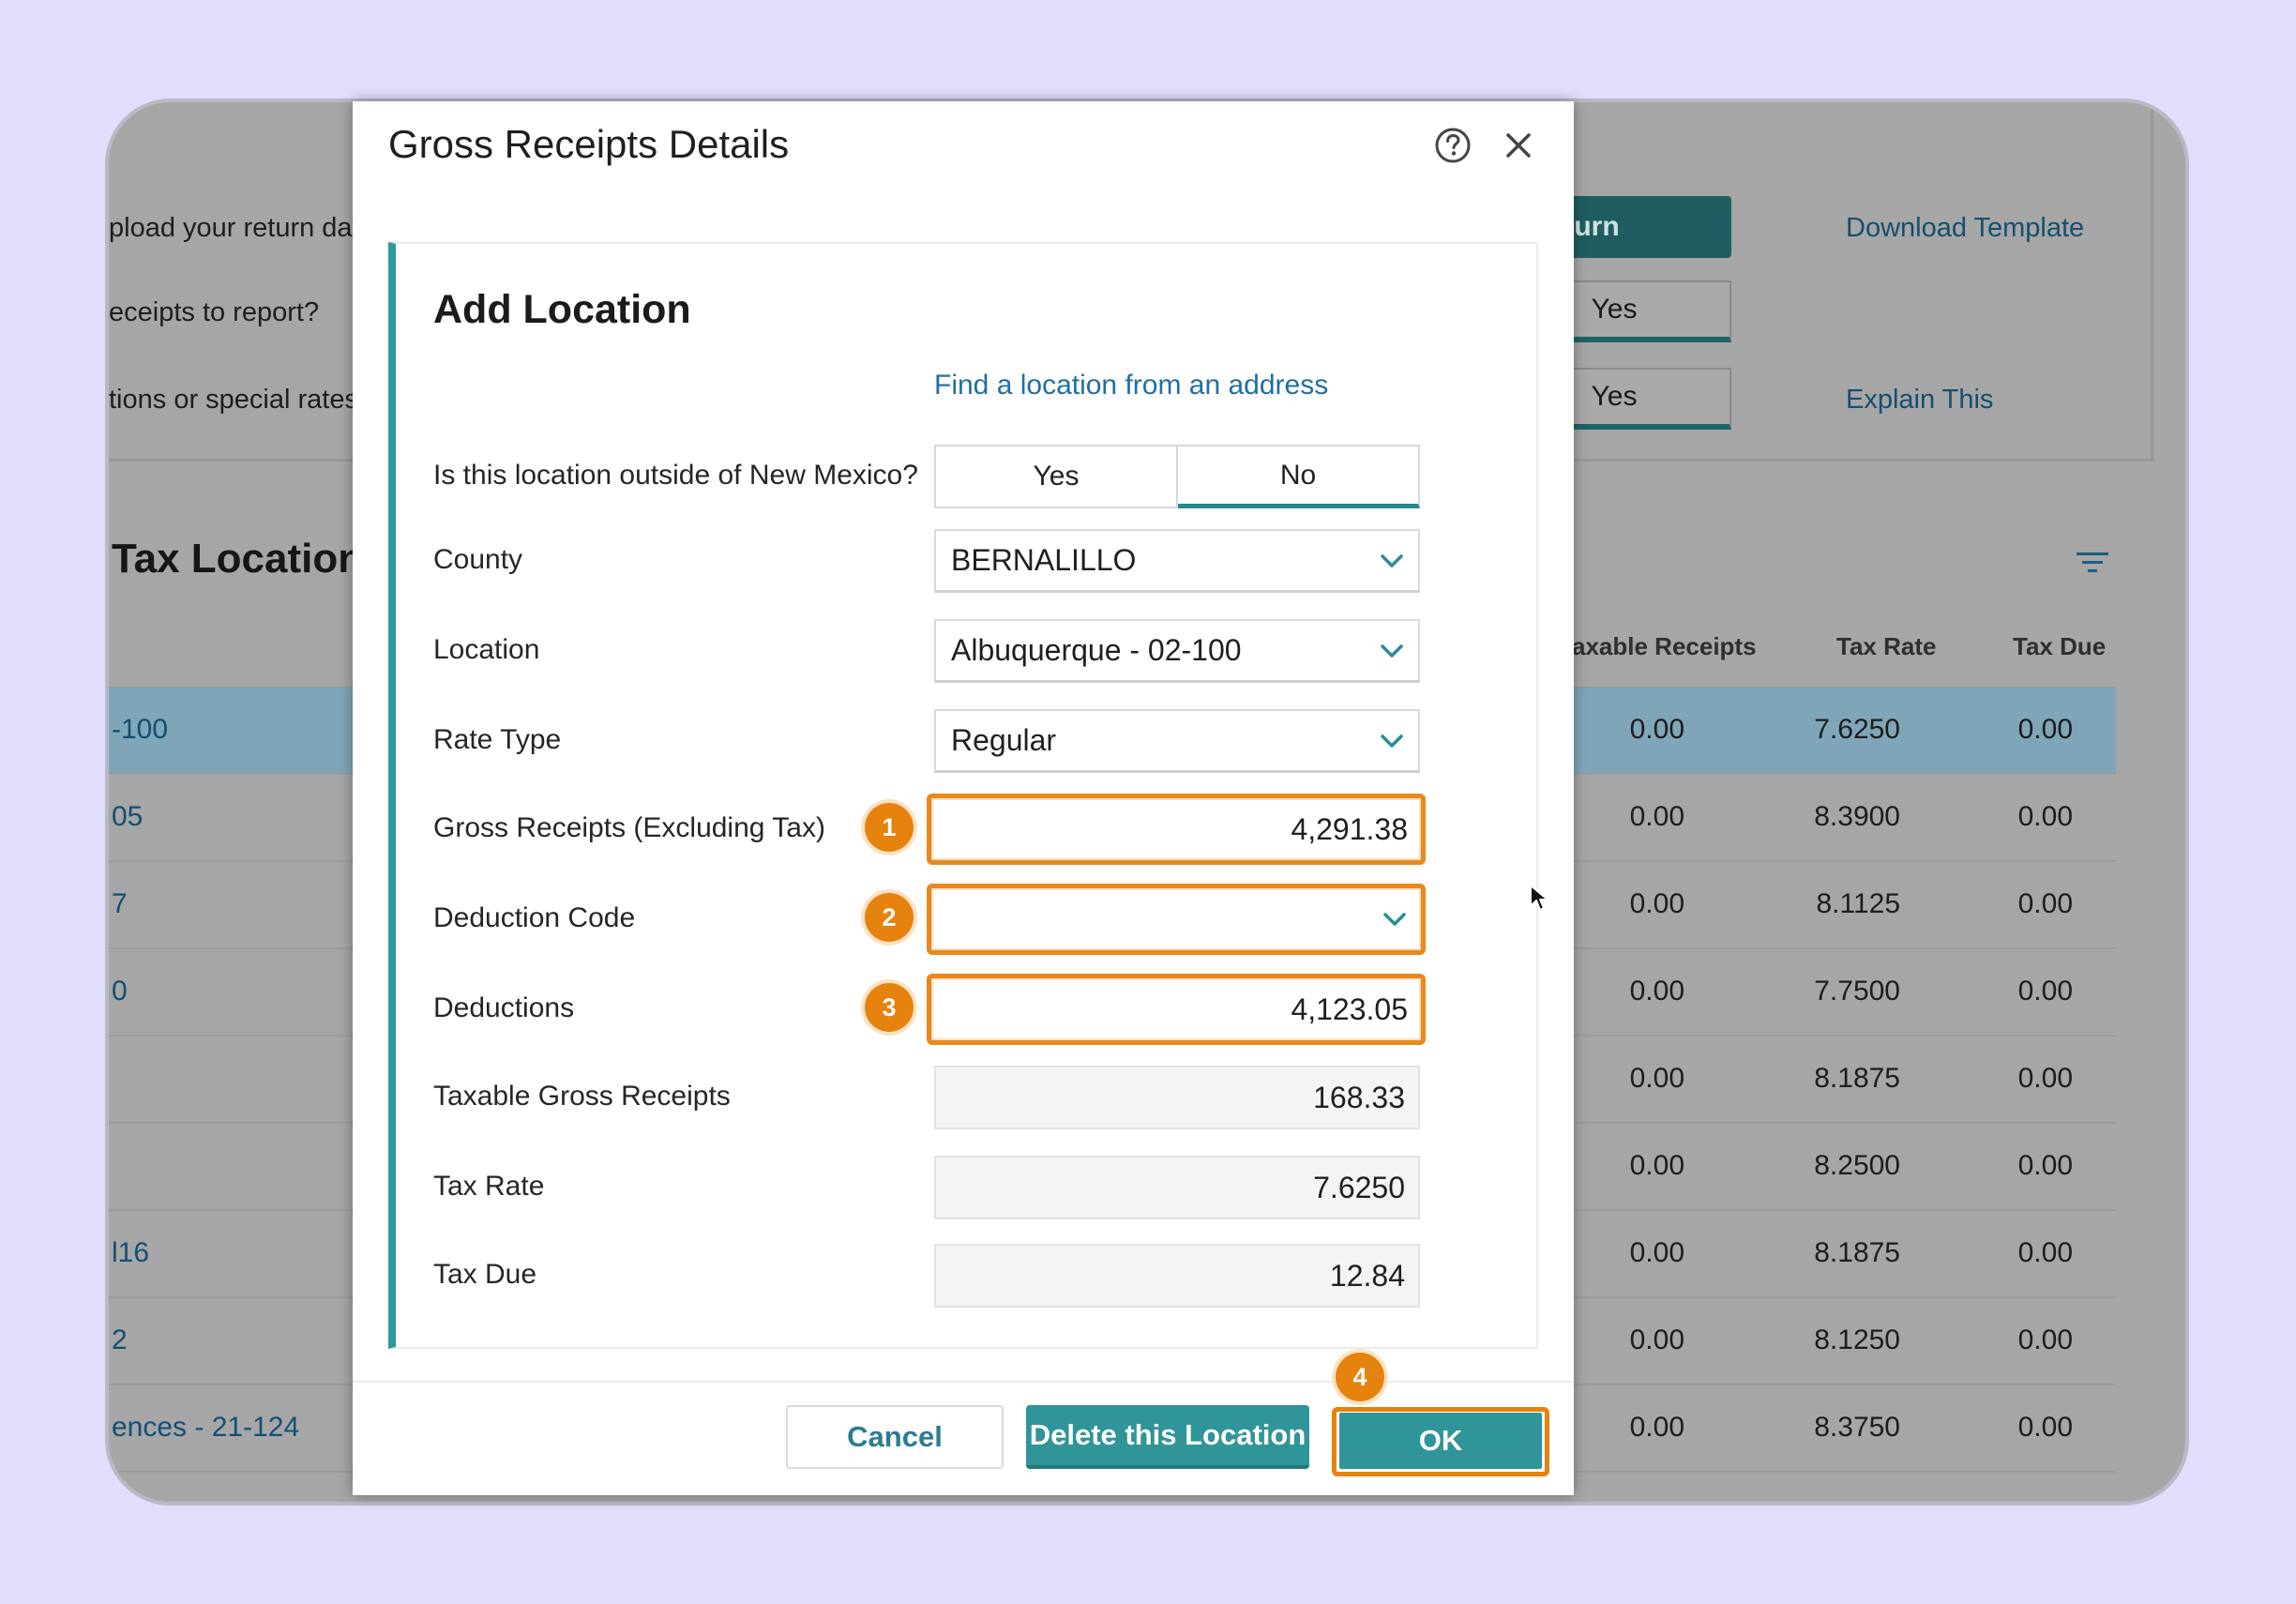 This screenshot has width=2296, height=1604. I want to click on step-badge-1: 1, so click(889, 827).